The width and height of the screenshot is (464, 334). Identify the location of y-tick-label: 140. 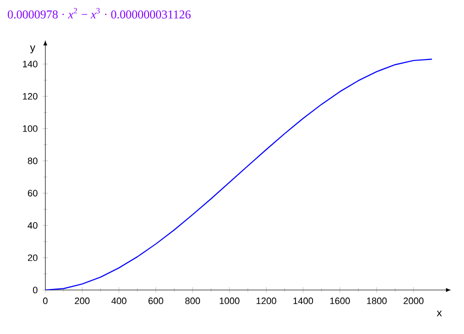
(30, 64).